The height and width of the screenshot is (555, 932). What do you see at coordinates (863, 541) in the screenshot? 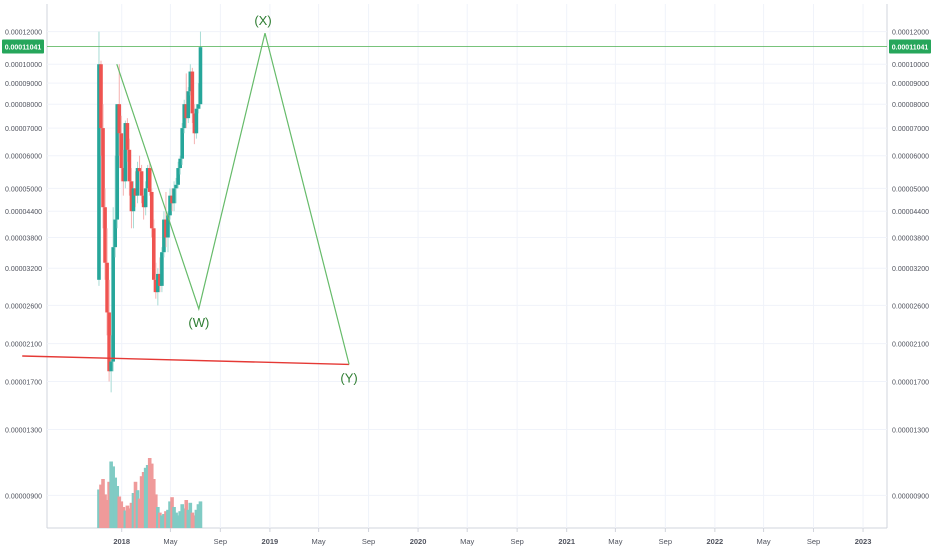
I see `x-tick-label: 2023` at bounding box center [863, 541].